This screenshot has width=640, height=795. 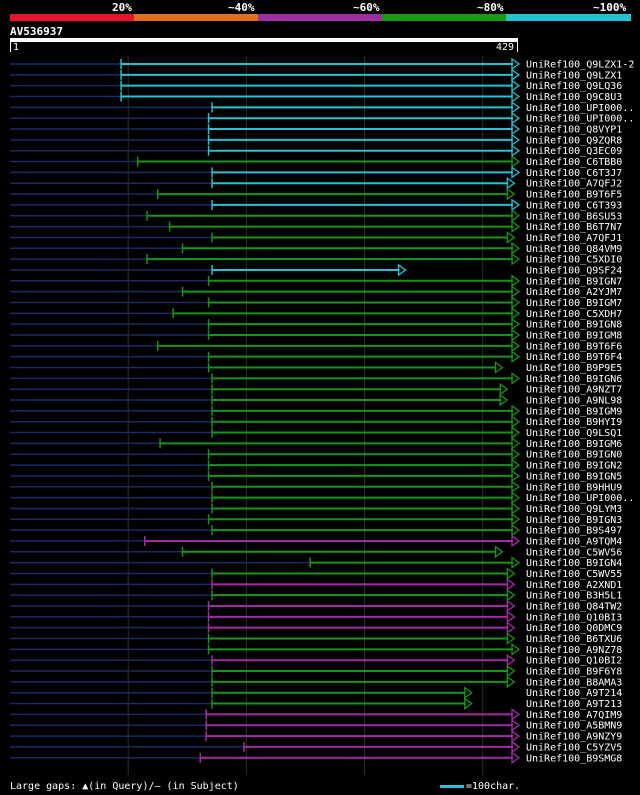 I want to click on alignment-row: UniRef100_B9T6F6, so click(x=316, y=346).